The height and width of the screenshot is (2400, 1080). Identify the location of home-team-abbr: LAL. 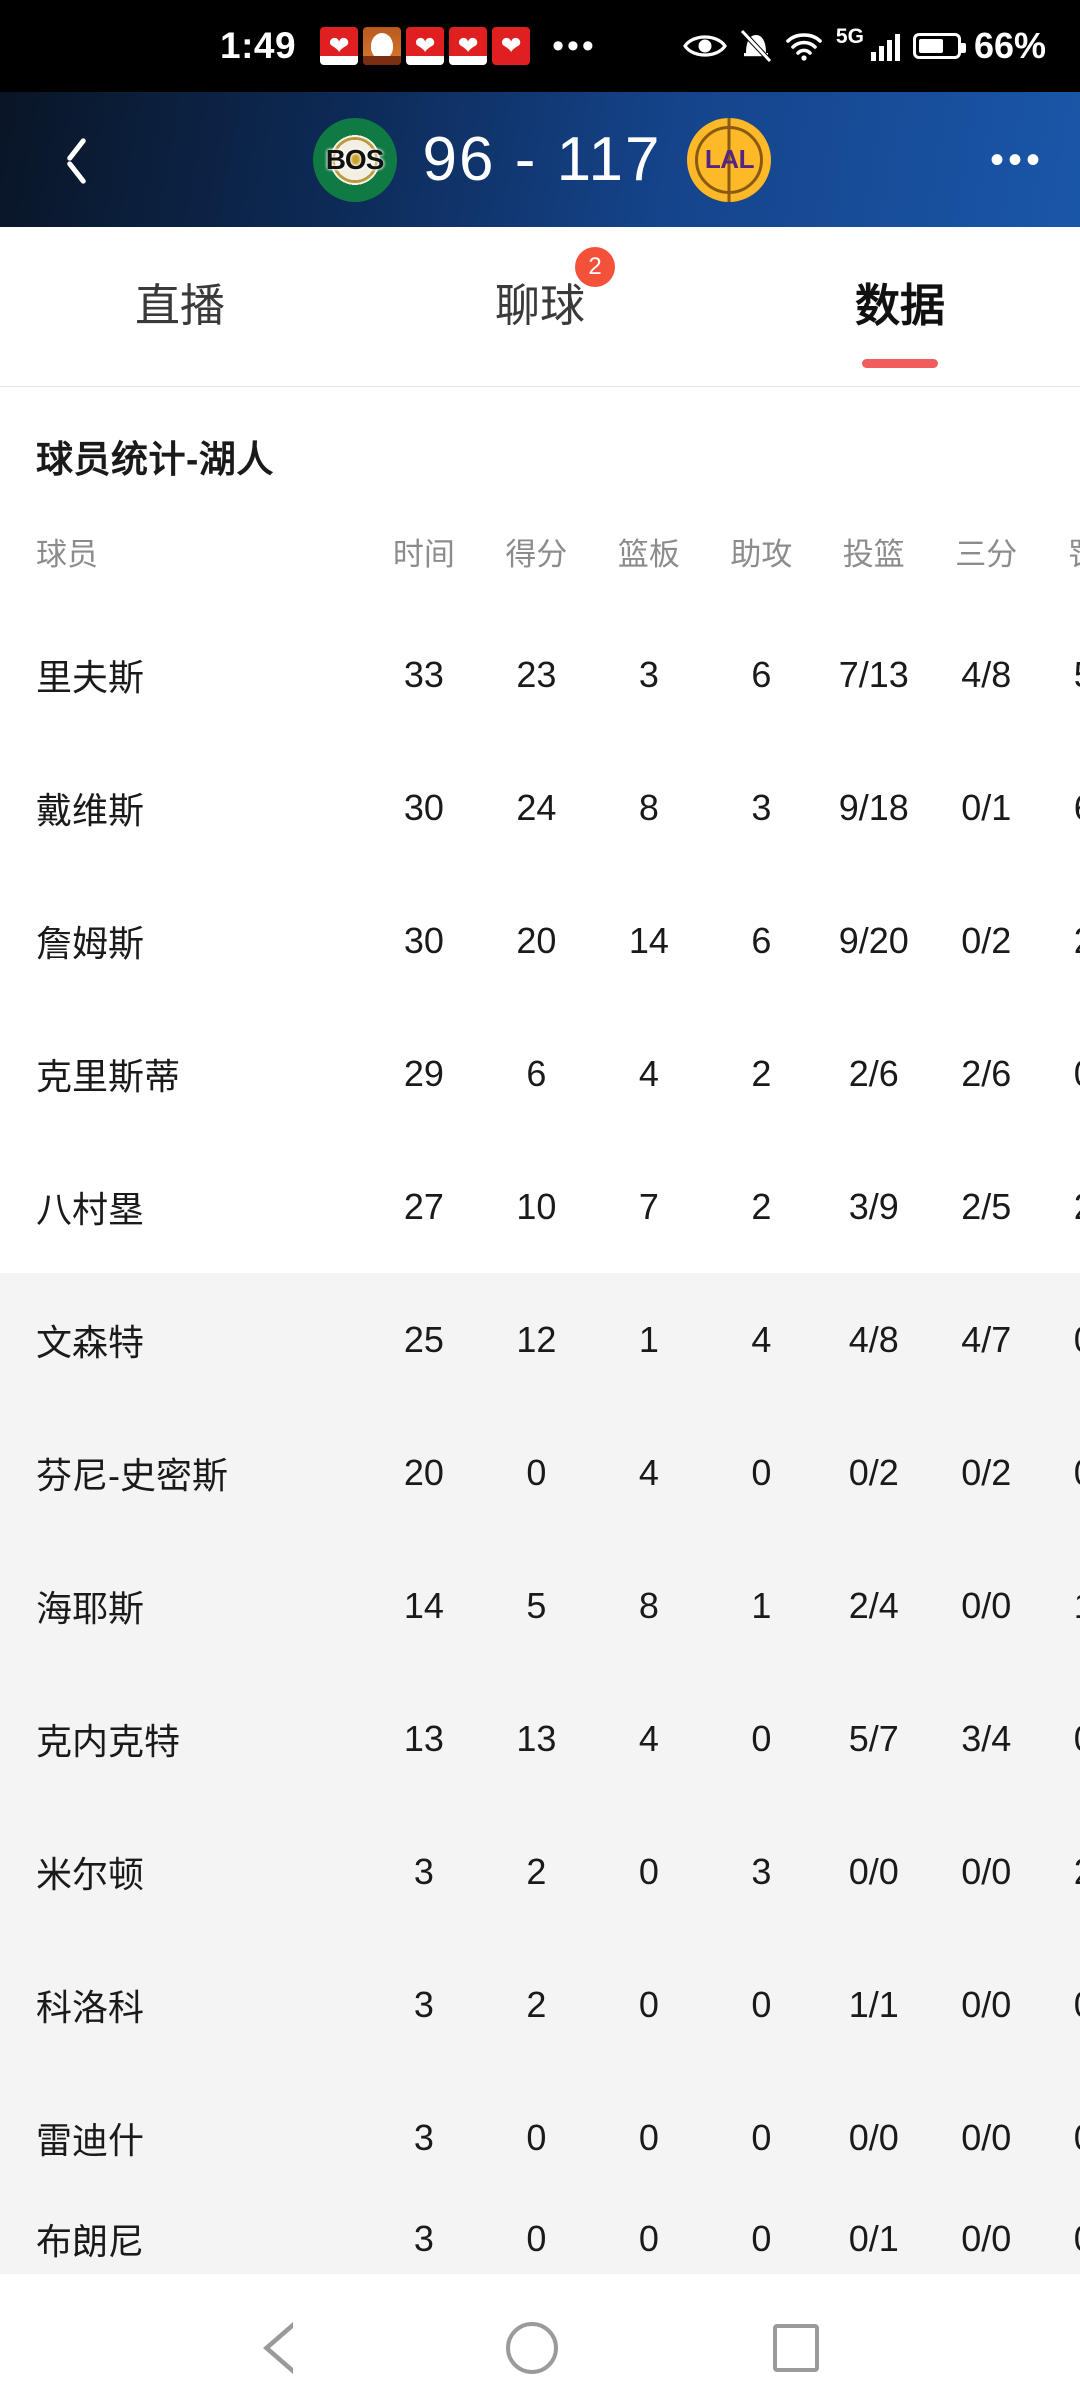
(729, 159).